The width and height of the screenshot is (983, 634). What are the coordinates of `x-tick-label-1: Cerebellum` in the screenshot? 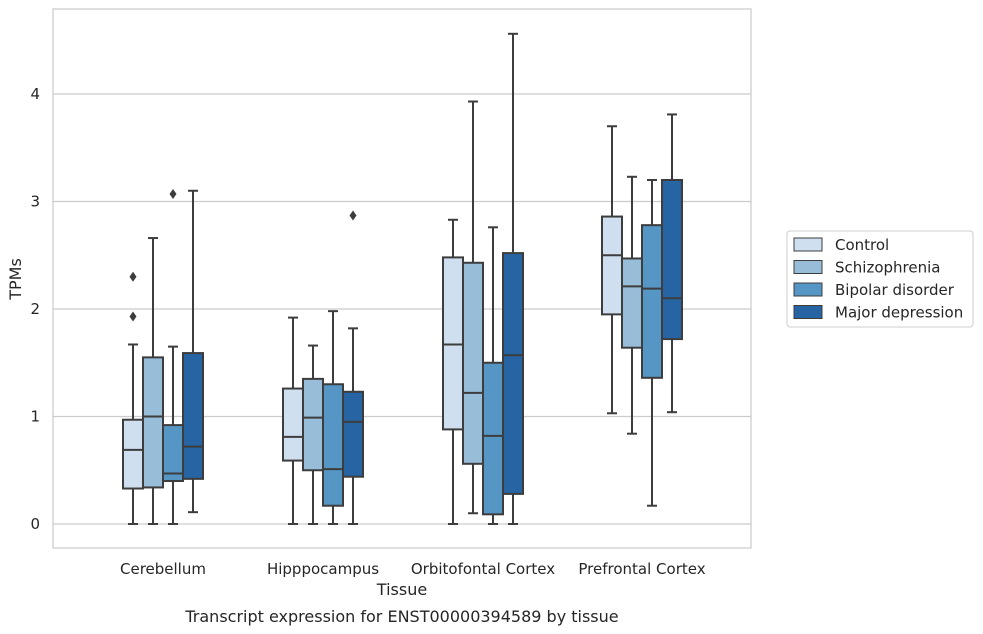 It's located at (163, 569).